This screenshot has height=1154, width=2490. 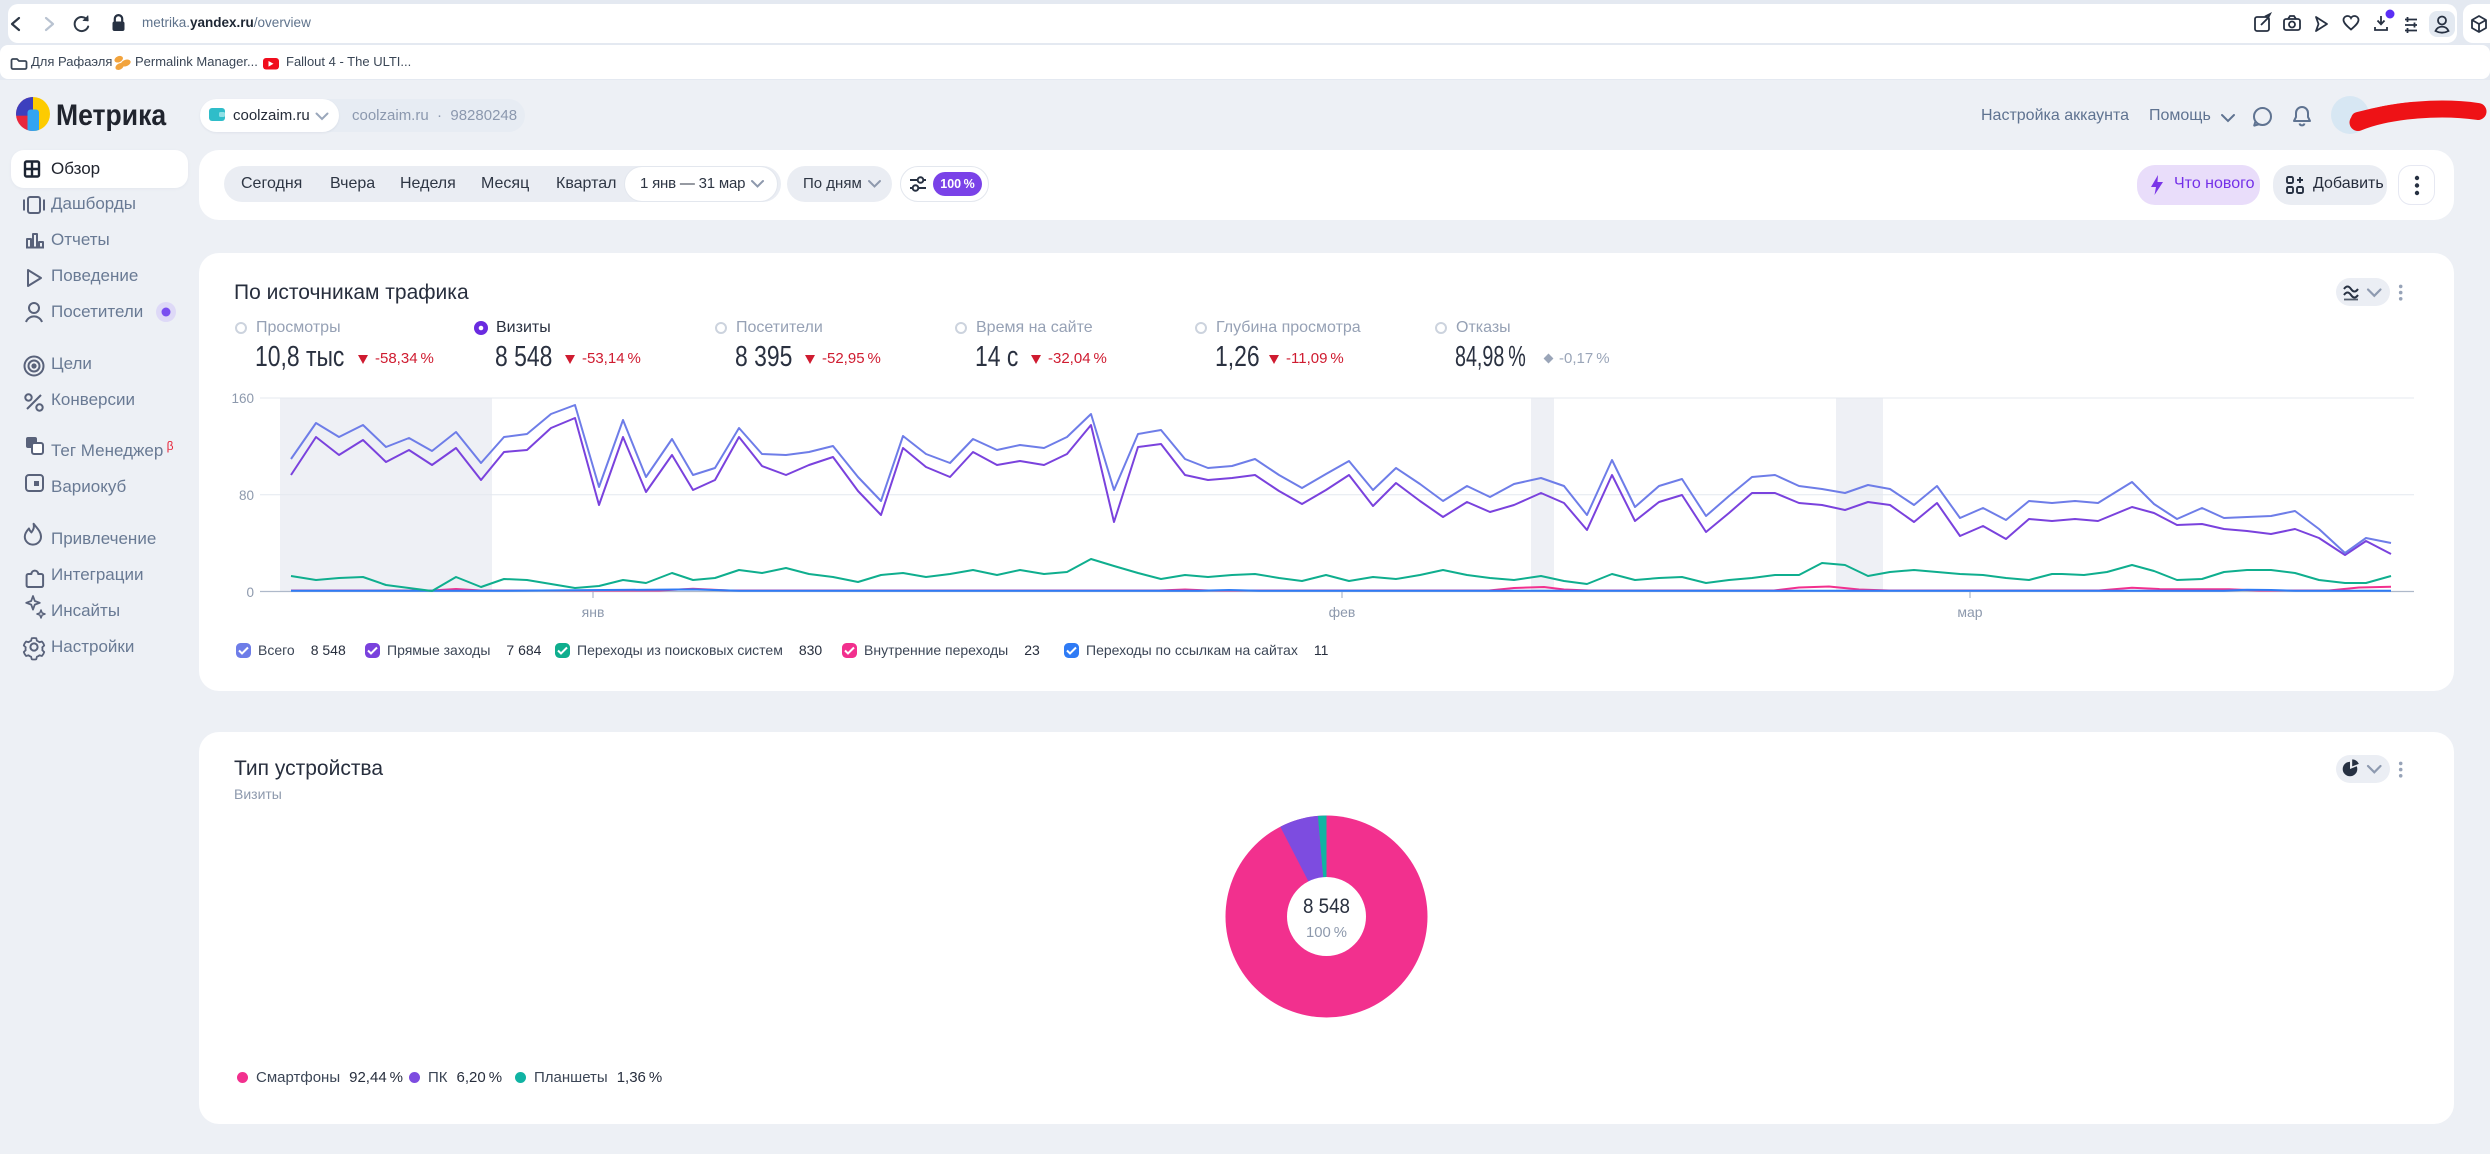 I want to click on svg-text: фев, so click(x=1342, y=612).